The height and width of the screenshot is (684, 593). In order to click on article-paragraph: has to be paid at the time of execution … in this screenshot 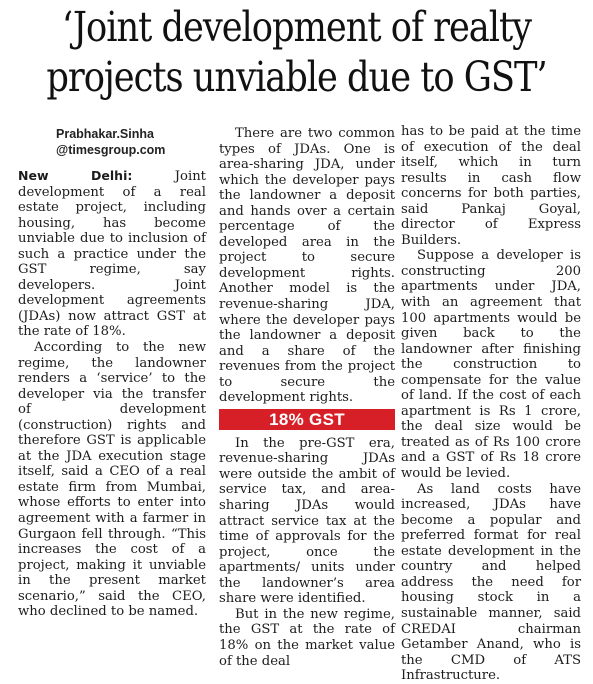, I will do `click(491, 186)`.